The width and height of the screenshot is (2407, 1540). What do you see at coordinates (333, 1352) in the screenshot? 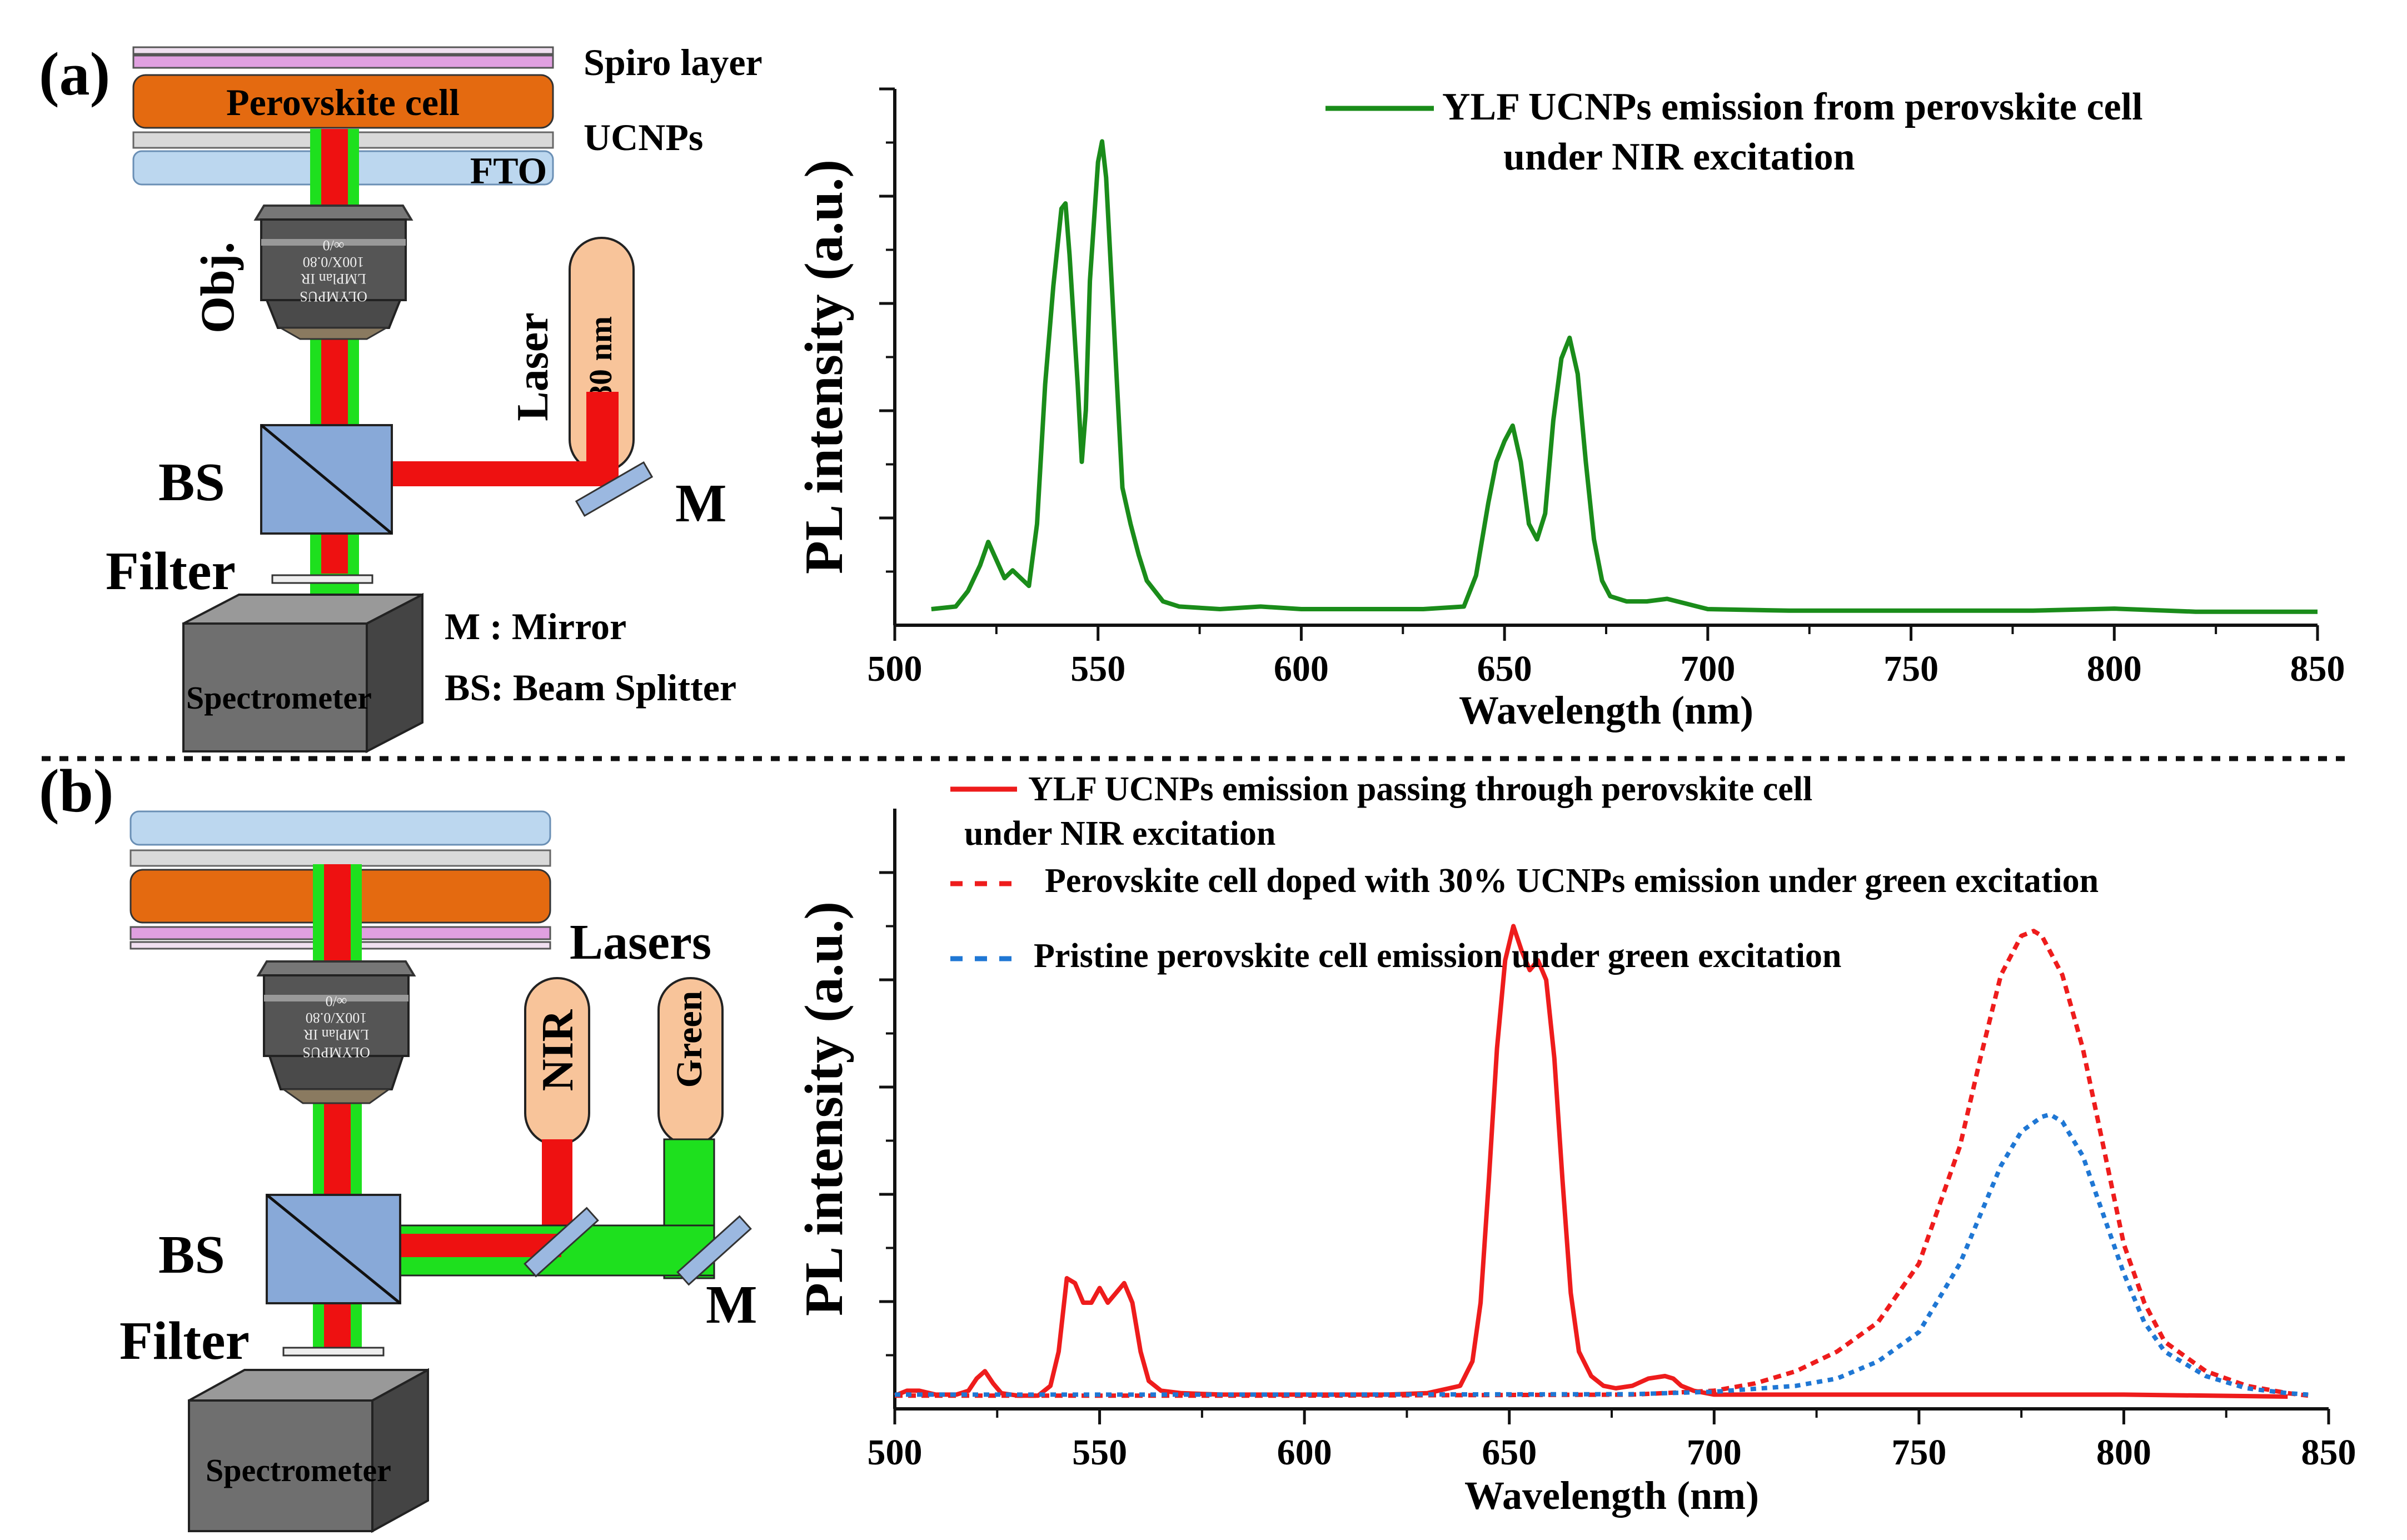
I see `filter-b` at bounding box center [333, 1352].